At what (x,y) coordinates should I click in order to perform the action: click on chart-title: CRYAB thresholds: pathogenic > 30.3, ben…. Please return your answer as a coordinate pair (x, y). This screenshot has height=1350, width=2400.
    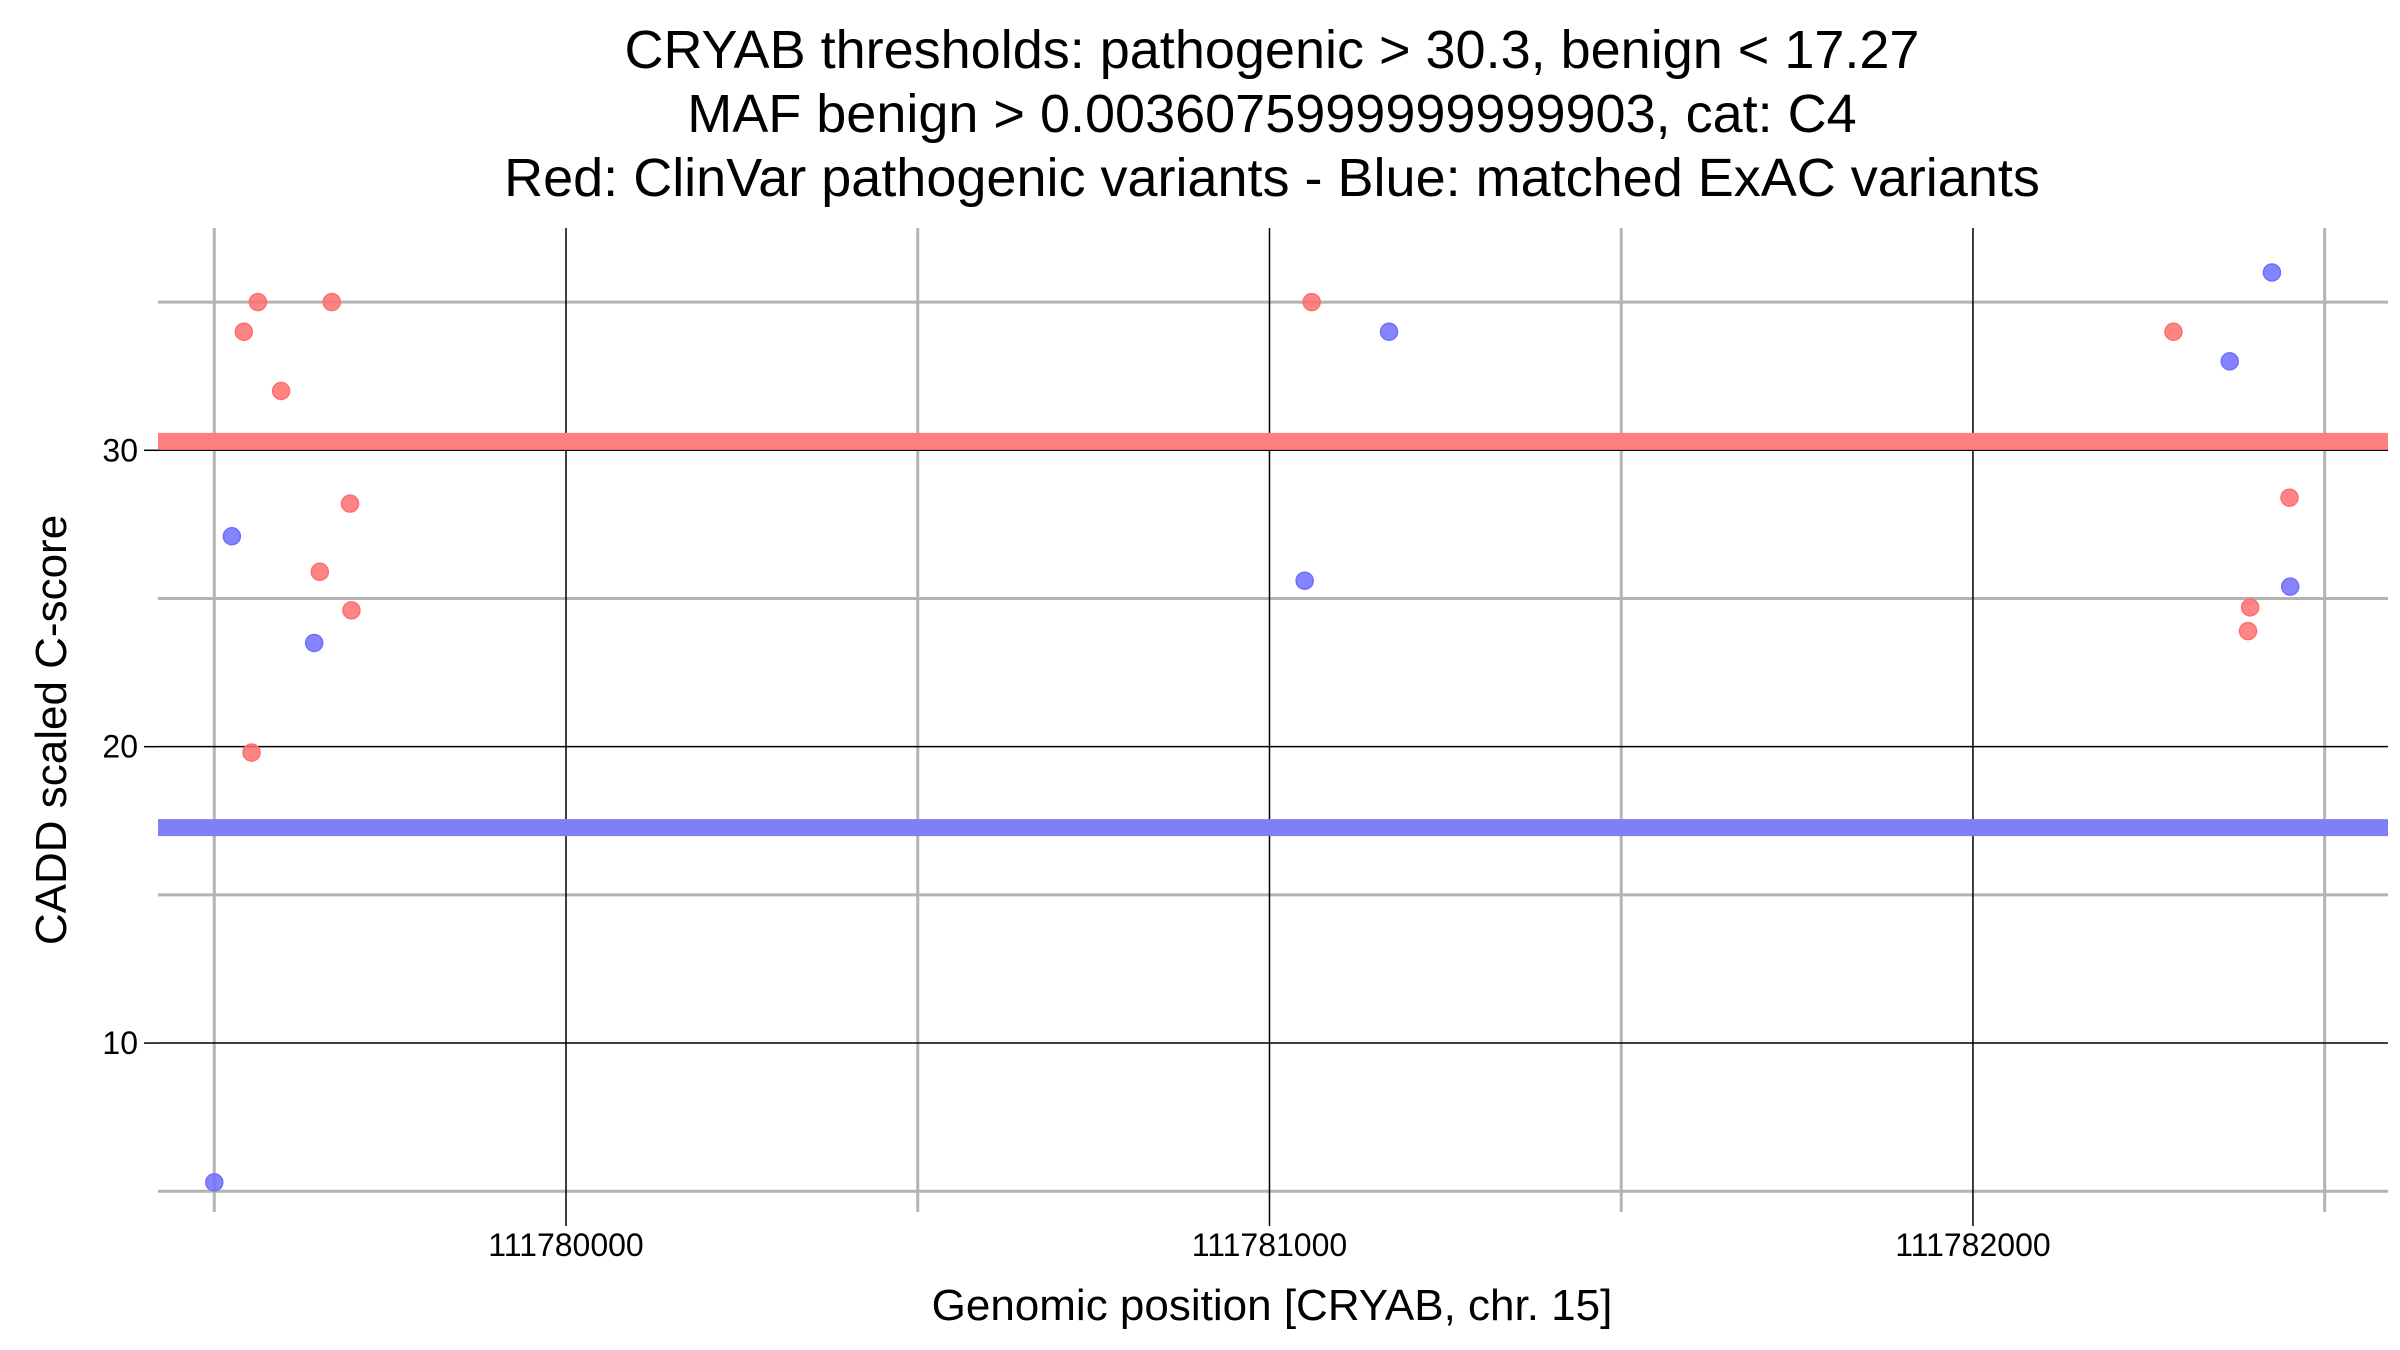
    Looking at the image, I should click on (1272, 114).